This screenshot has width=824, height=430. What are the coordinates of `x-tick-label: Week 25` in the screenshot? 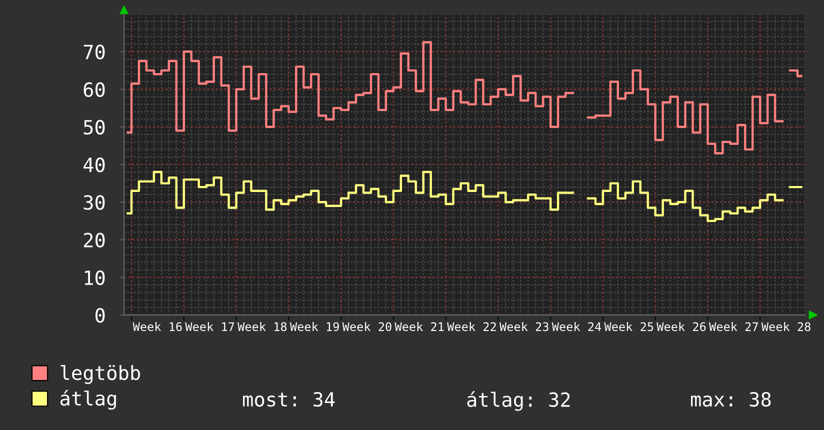 It's located at (629, 327).